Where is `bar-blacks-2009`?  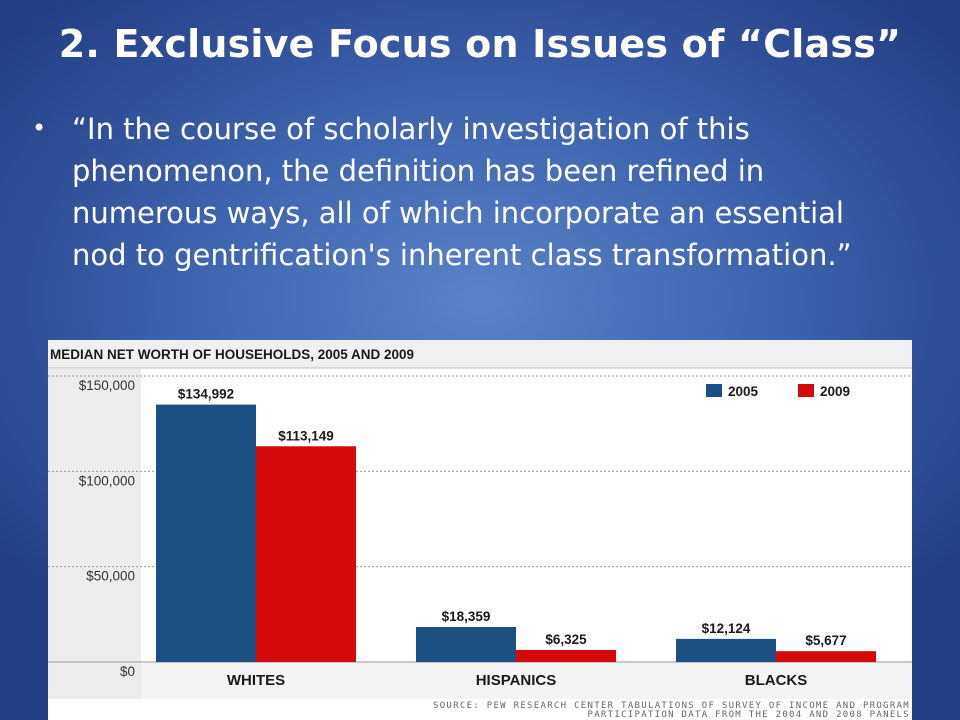
bar-blacks-2009 is located at coordinates (826, 656).